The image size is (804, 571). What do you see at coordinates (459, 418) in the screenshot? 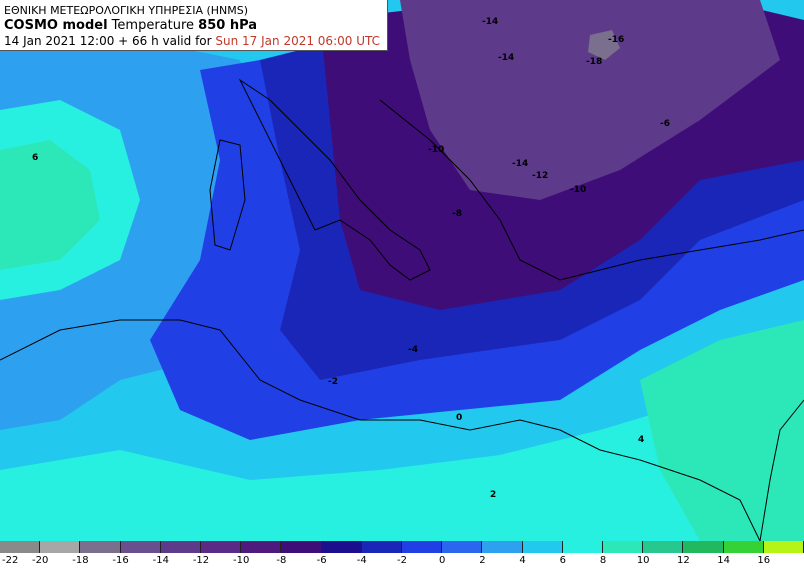
I see `isotherm-label: 0` at bounding box center [459, 418].